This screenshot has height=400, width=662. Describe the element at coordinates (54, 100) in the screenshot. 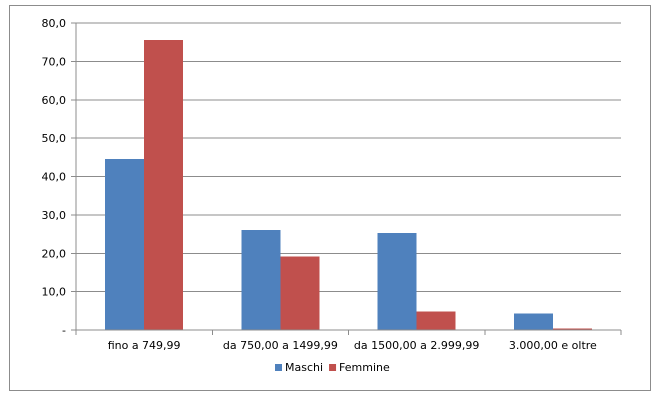

I see `y-tick-label: 60,0` at that location.